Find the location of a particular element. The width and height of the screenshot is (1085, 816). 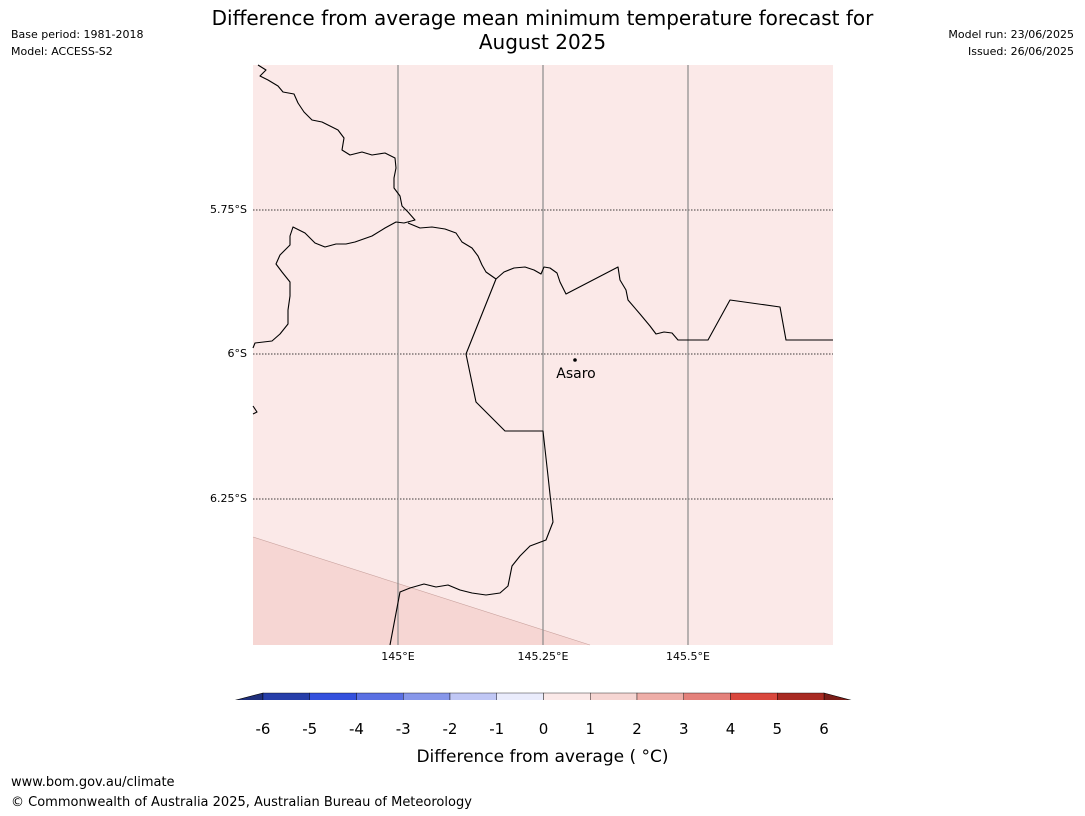

lat-label-6-25s: 6.25°S is located at coordinates (228, 498).